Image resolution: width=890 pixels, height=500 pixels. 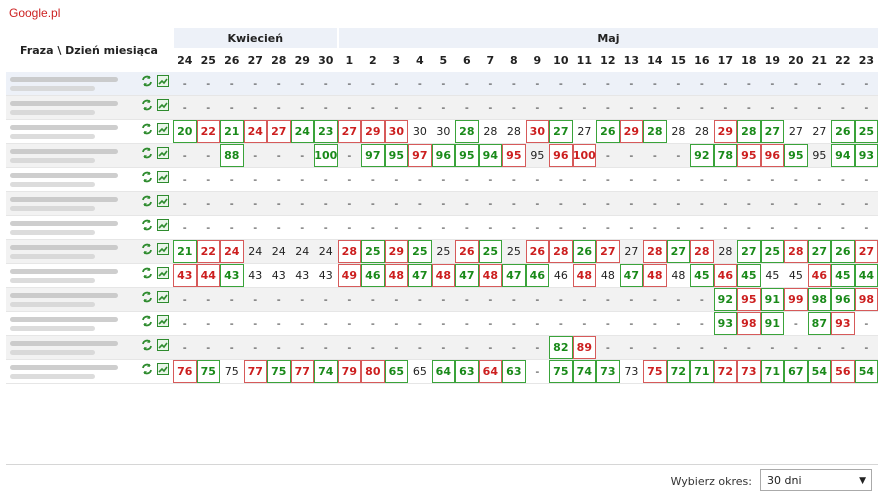 What do you see at coordinates (561, 371) in the screenshot?
I see `position-cell: 75` at bounding box center [561, 371].